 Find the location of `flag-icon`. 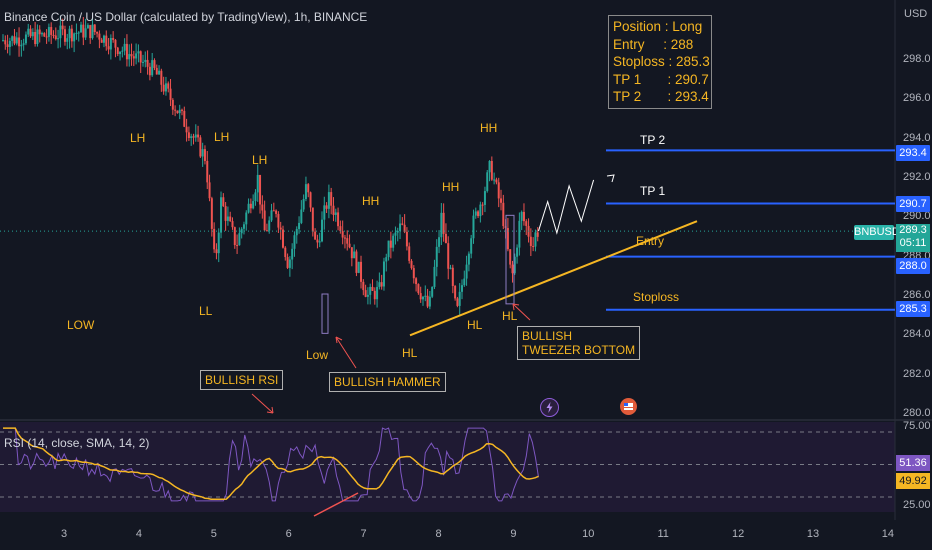

flag-icon is located at coordinates (628, 406).